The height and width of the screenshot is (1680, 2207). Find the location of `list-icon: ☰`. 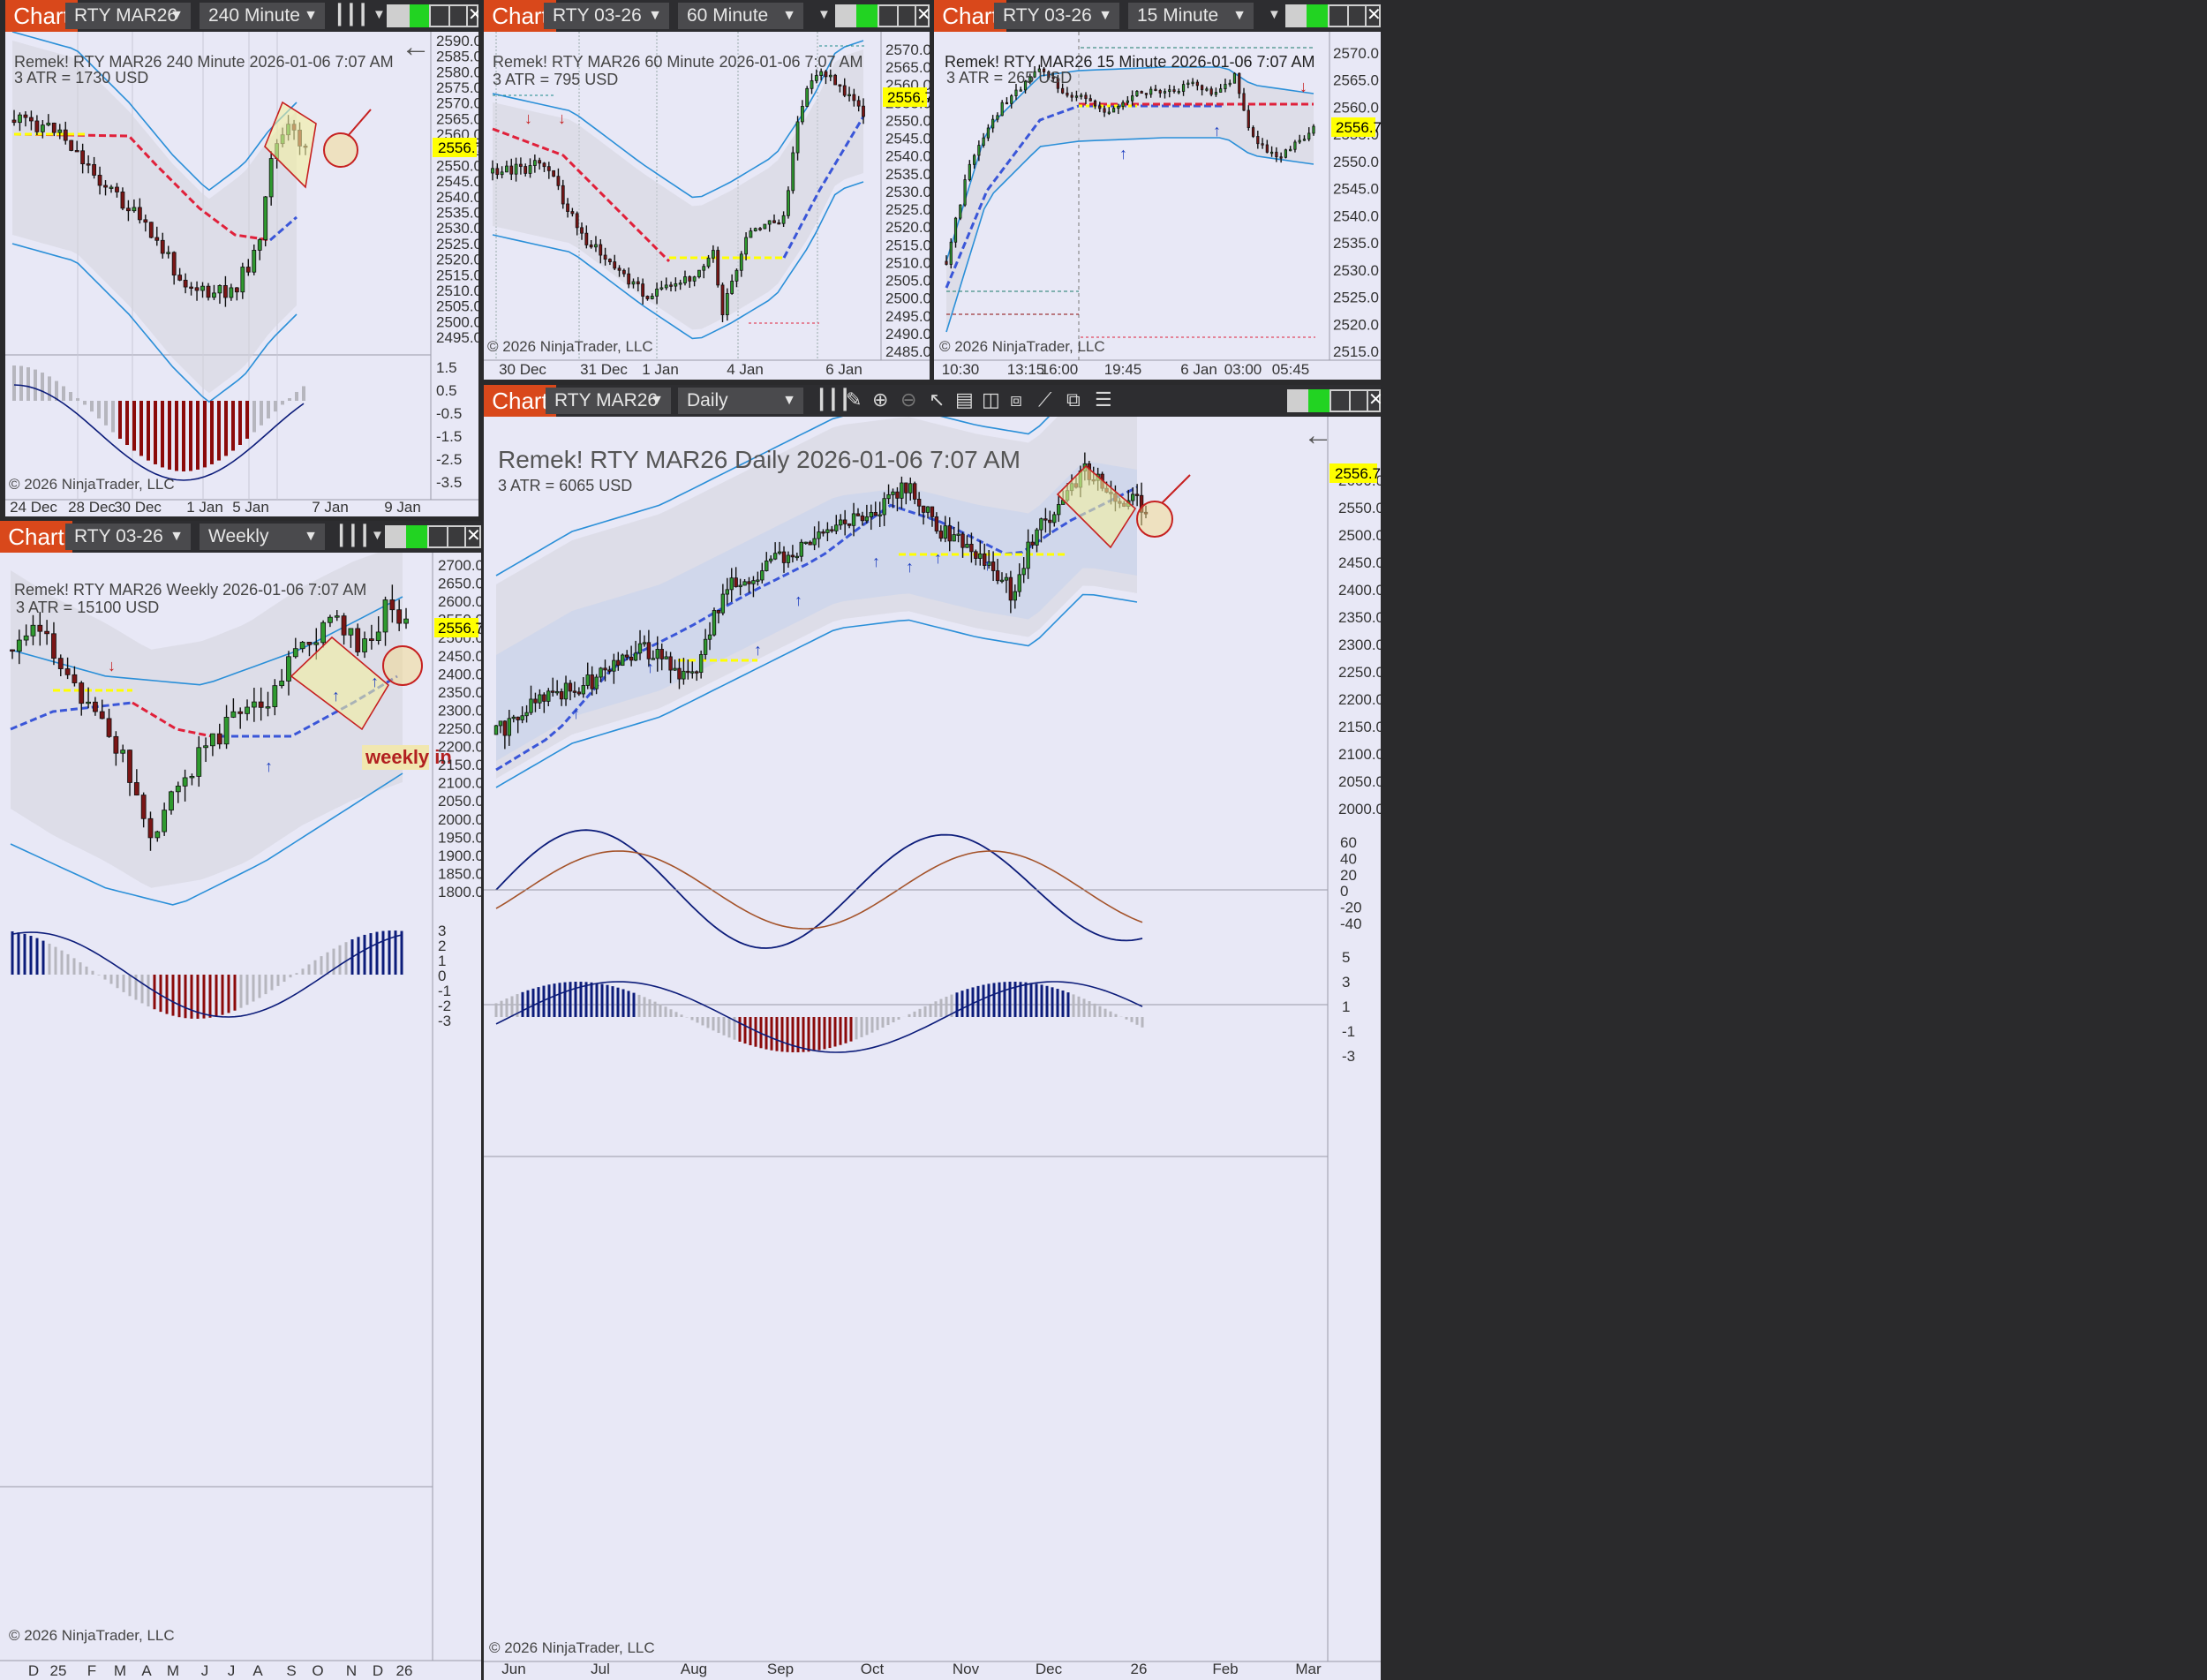

list-icon: ☰ is located at coordinates (1103, 399).